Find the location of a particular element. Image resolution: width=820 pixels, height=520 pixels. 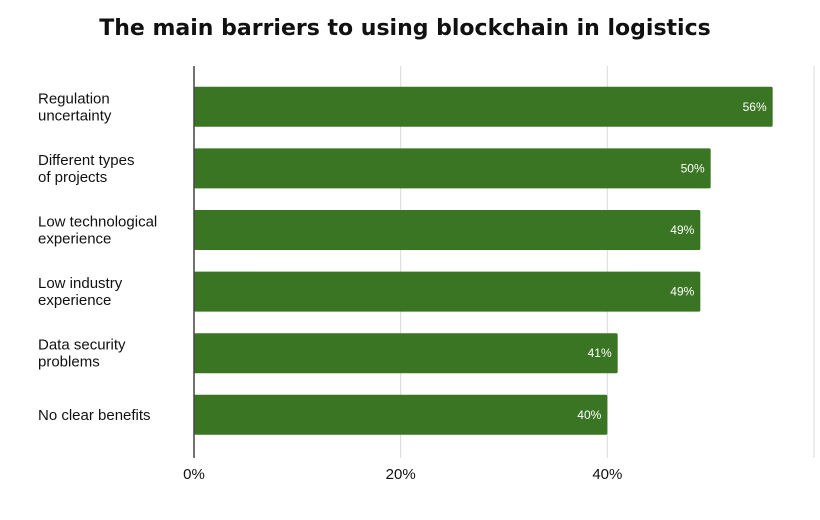

category-label: problems is located at coordinates (69, 362).